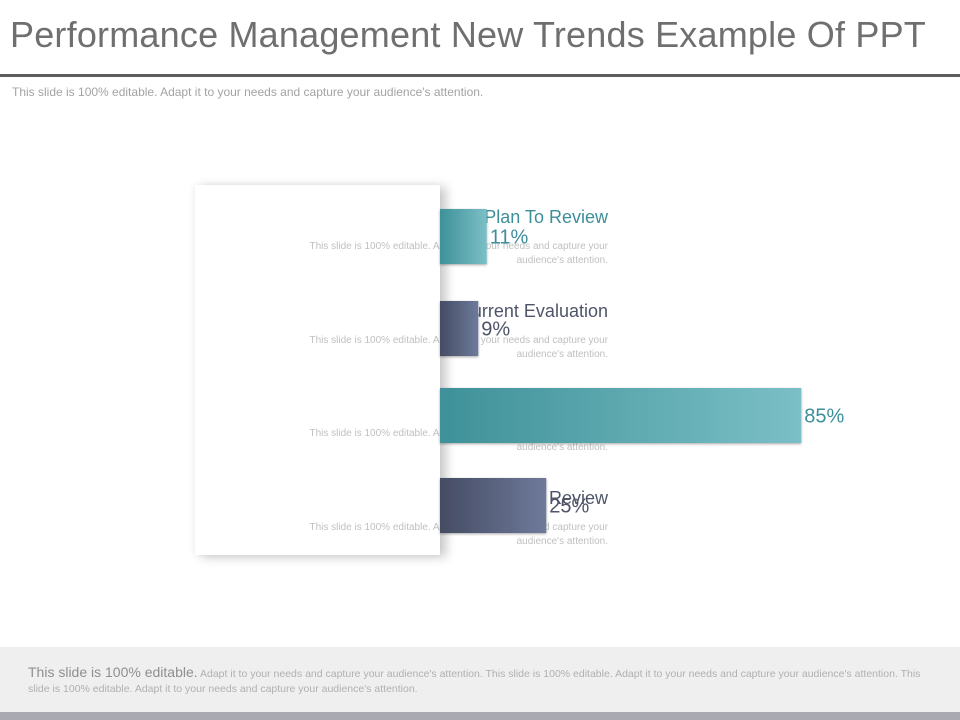 This screenshot has height=720, width=960. What do you see at coordinates (824, 417) in the screenshot?
I see `value-label-review-and-update: 85%` at bounding box center [824, 417].